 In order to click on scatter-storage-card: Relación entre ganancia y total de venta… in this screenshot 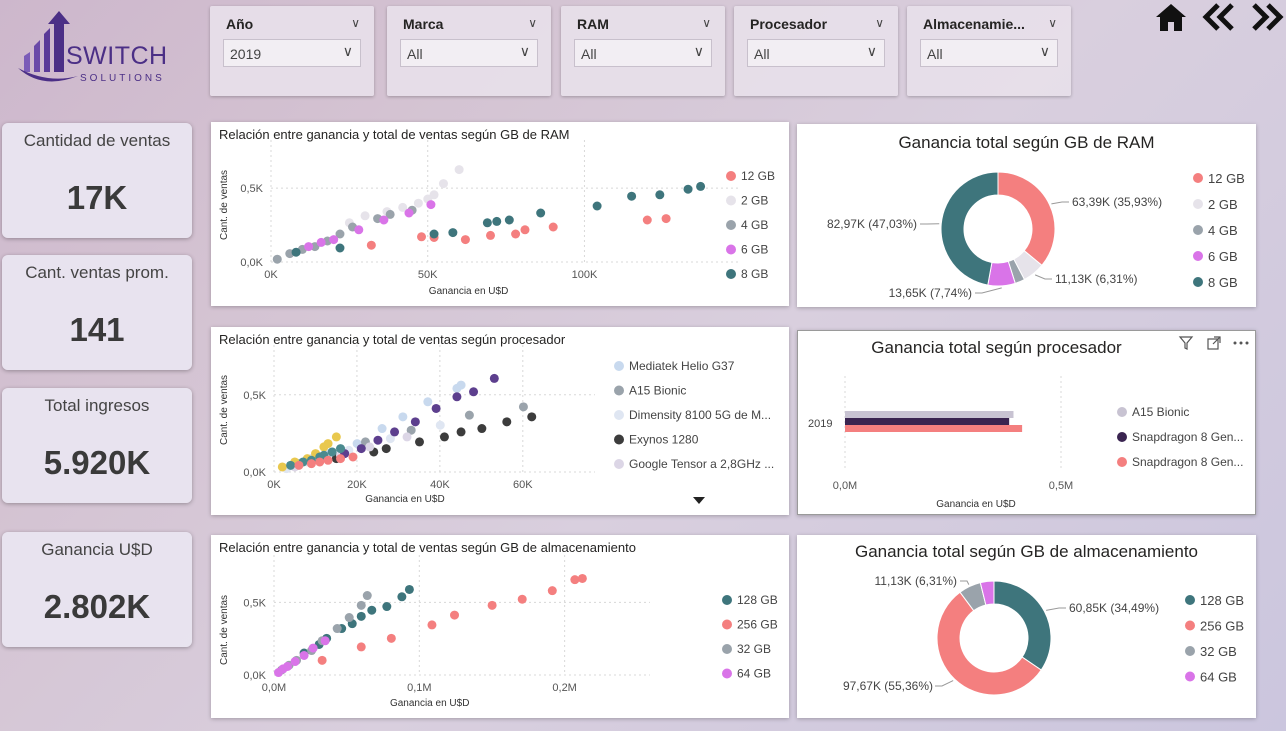, I will do `click(500, 626)`.